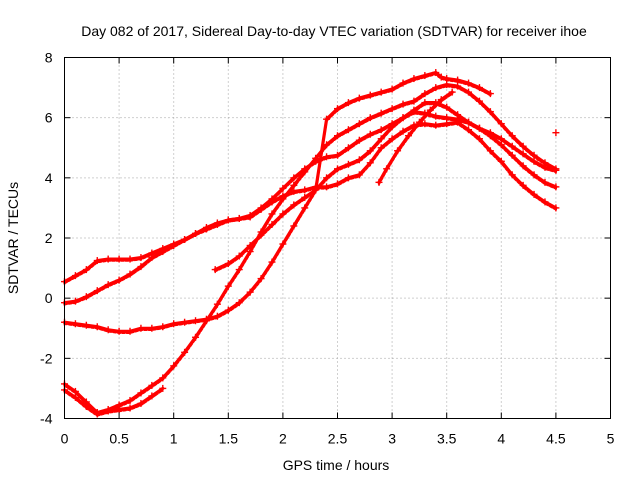 Image resolution: width=640 pixels, height=480 pixels. Describe the element at coordinates (174, 439) in the screenshot. I see `x-tick-label: 1` at that location.